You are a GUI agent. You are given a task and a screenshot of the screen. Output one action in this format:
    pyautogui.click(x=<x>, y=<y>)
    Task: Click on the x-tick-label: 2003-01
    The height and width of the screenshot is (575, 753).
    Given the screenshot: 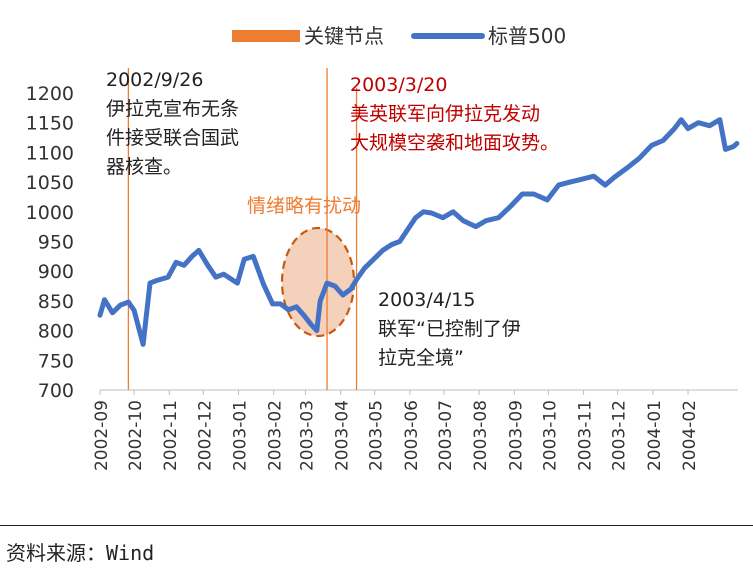 What is the action you would take?
    pyautogui.click(x=240, y=435)
    